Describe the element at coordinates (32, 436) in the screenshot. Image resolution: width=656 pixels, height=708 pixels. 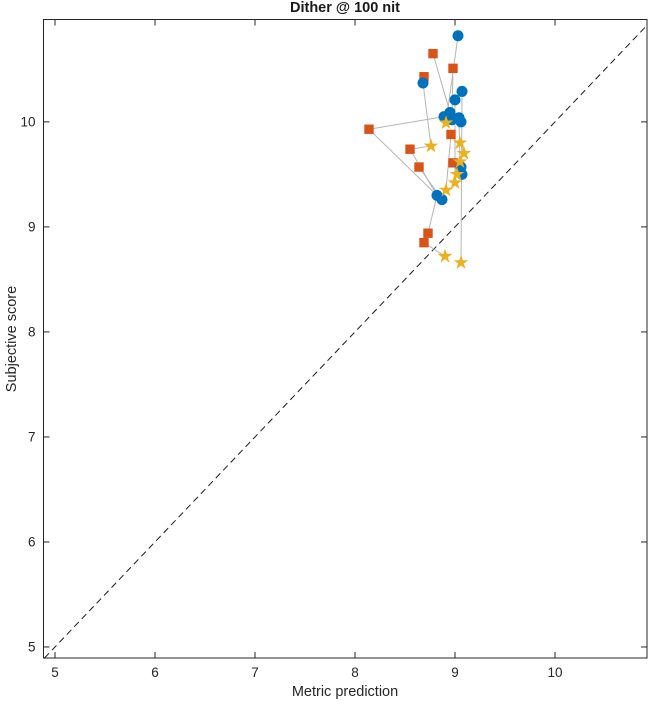
I see `y-tick-label: 7` at that location.